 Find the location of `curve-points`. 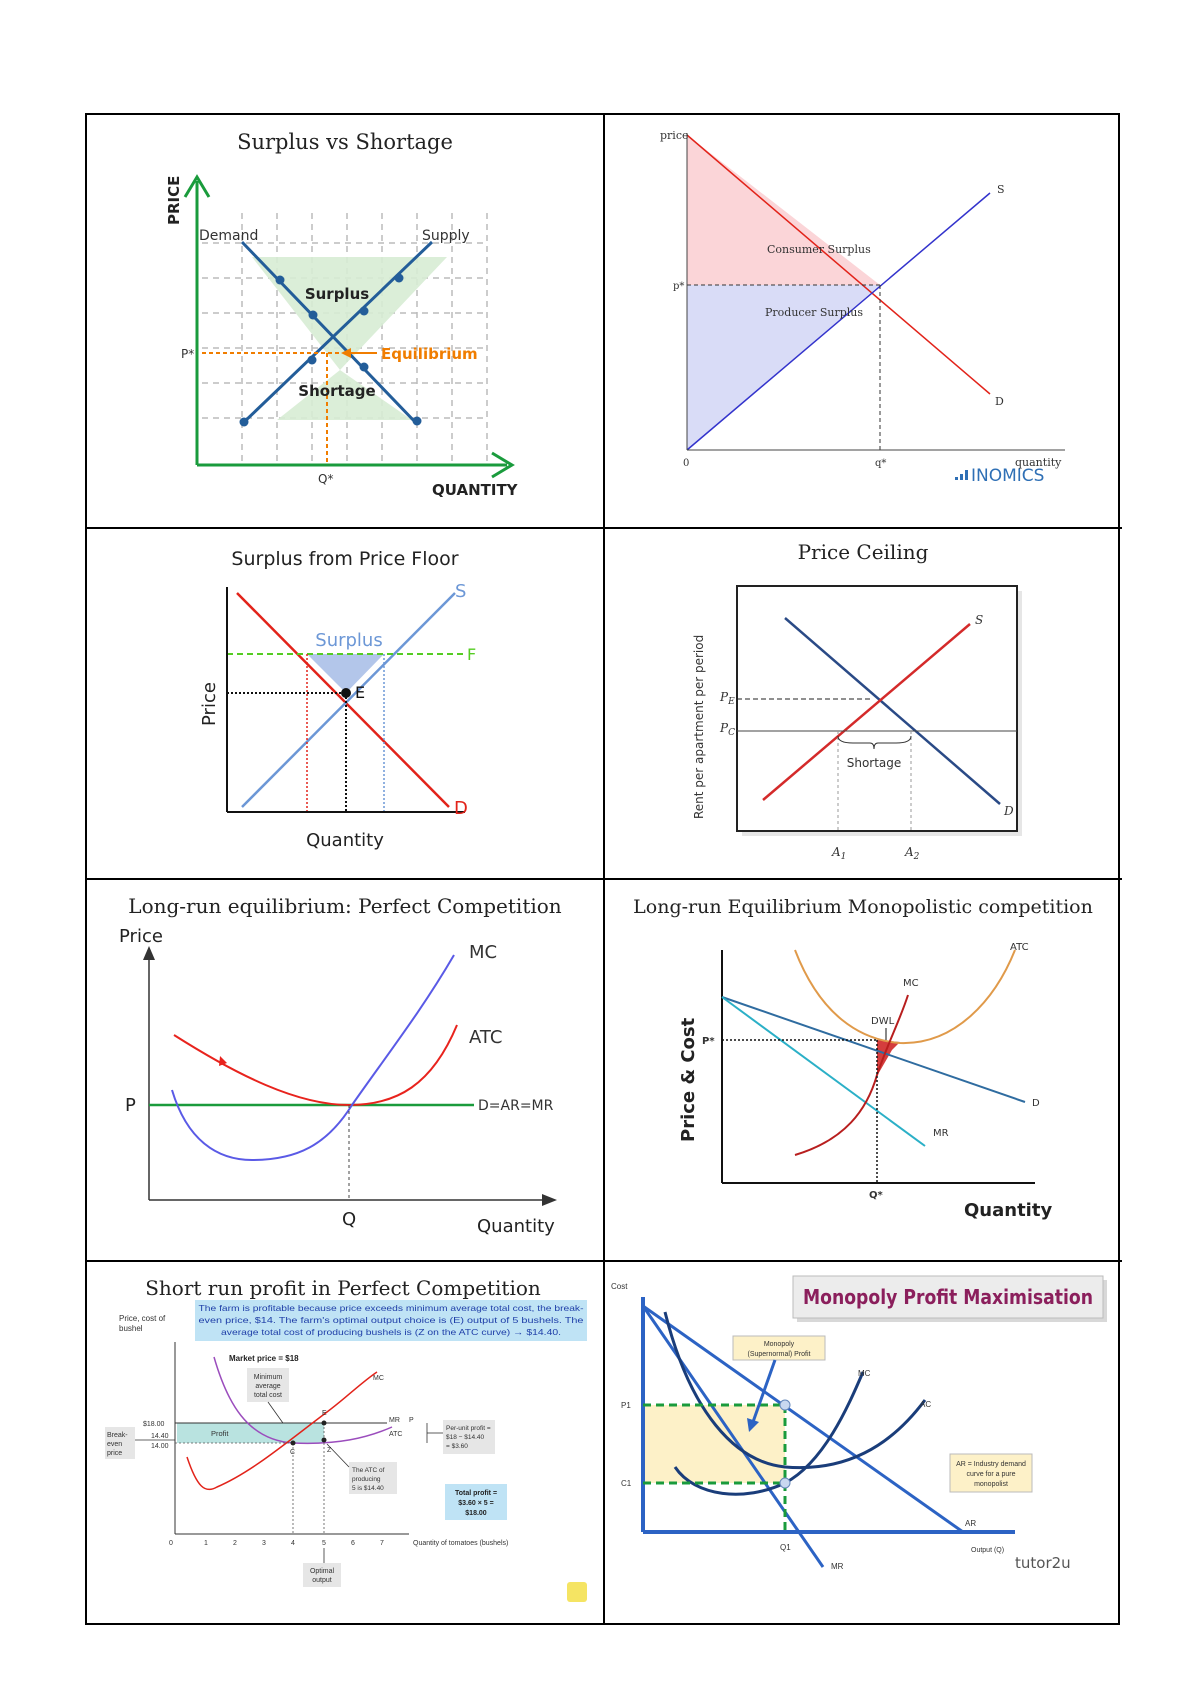

curve-points is located at coordinates (330, 350).